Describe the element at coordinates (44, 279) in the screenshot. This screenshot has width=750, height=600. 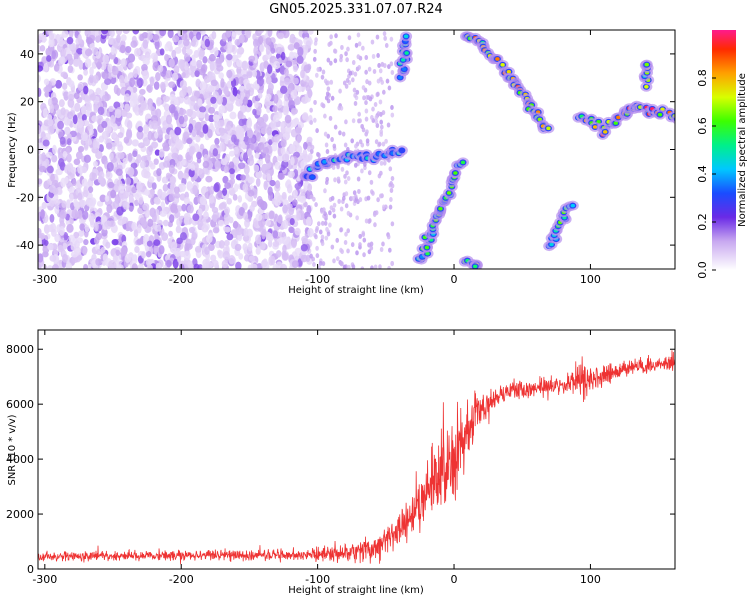
I see `spectrogram-x-tick-label: -300` at that location.